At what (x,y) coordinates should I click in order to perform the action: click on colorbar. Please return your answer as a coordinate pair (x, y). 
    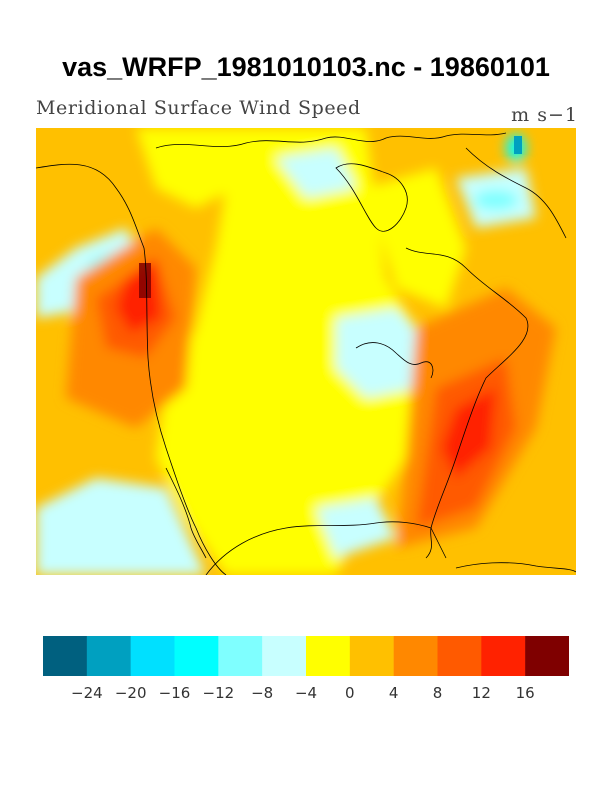
    Looking at the image, I should click on (306, 656).